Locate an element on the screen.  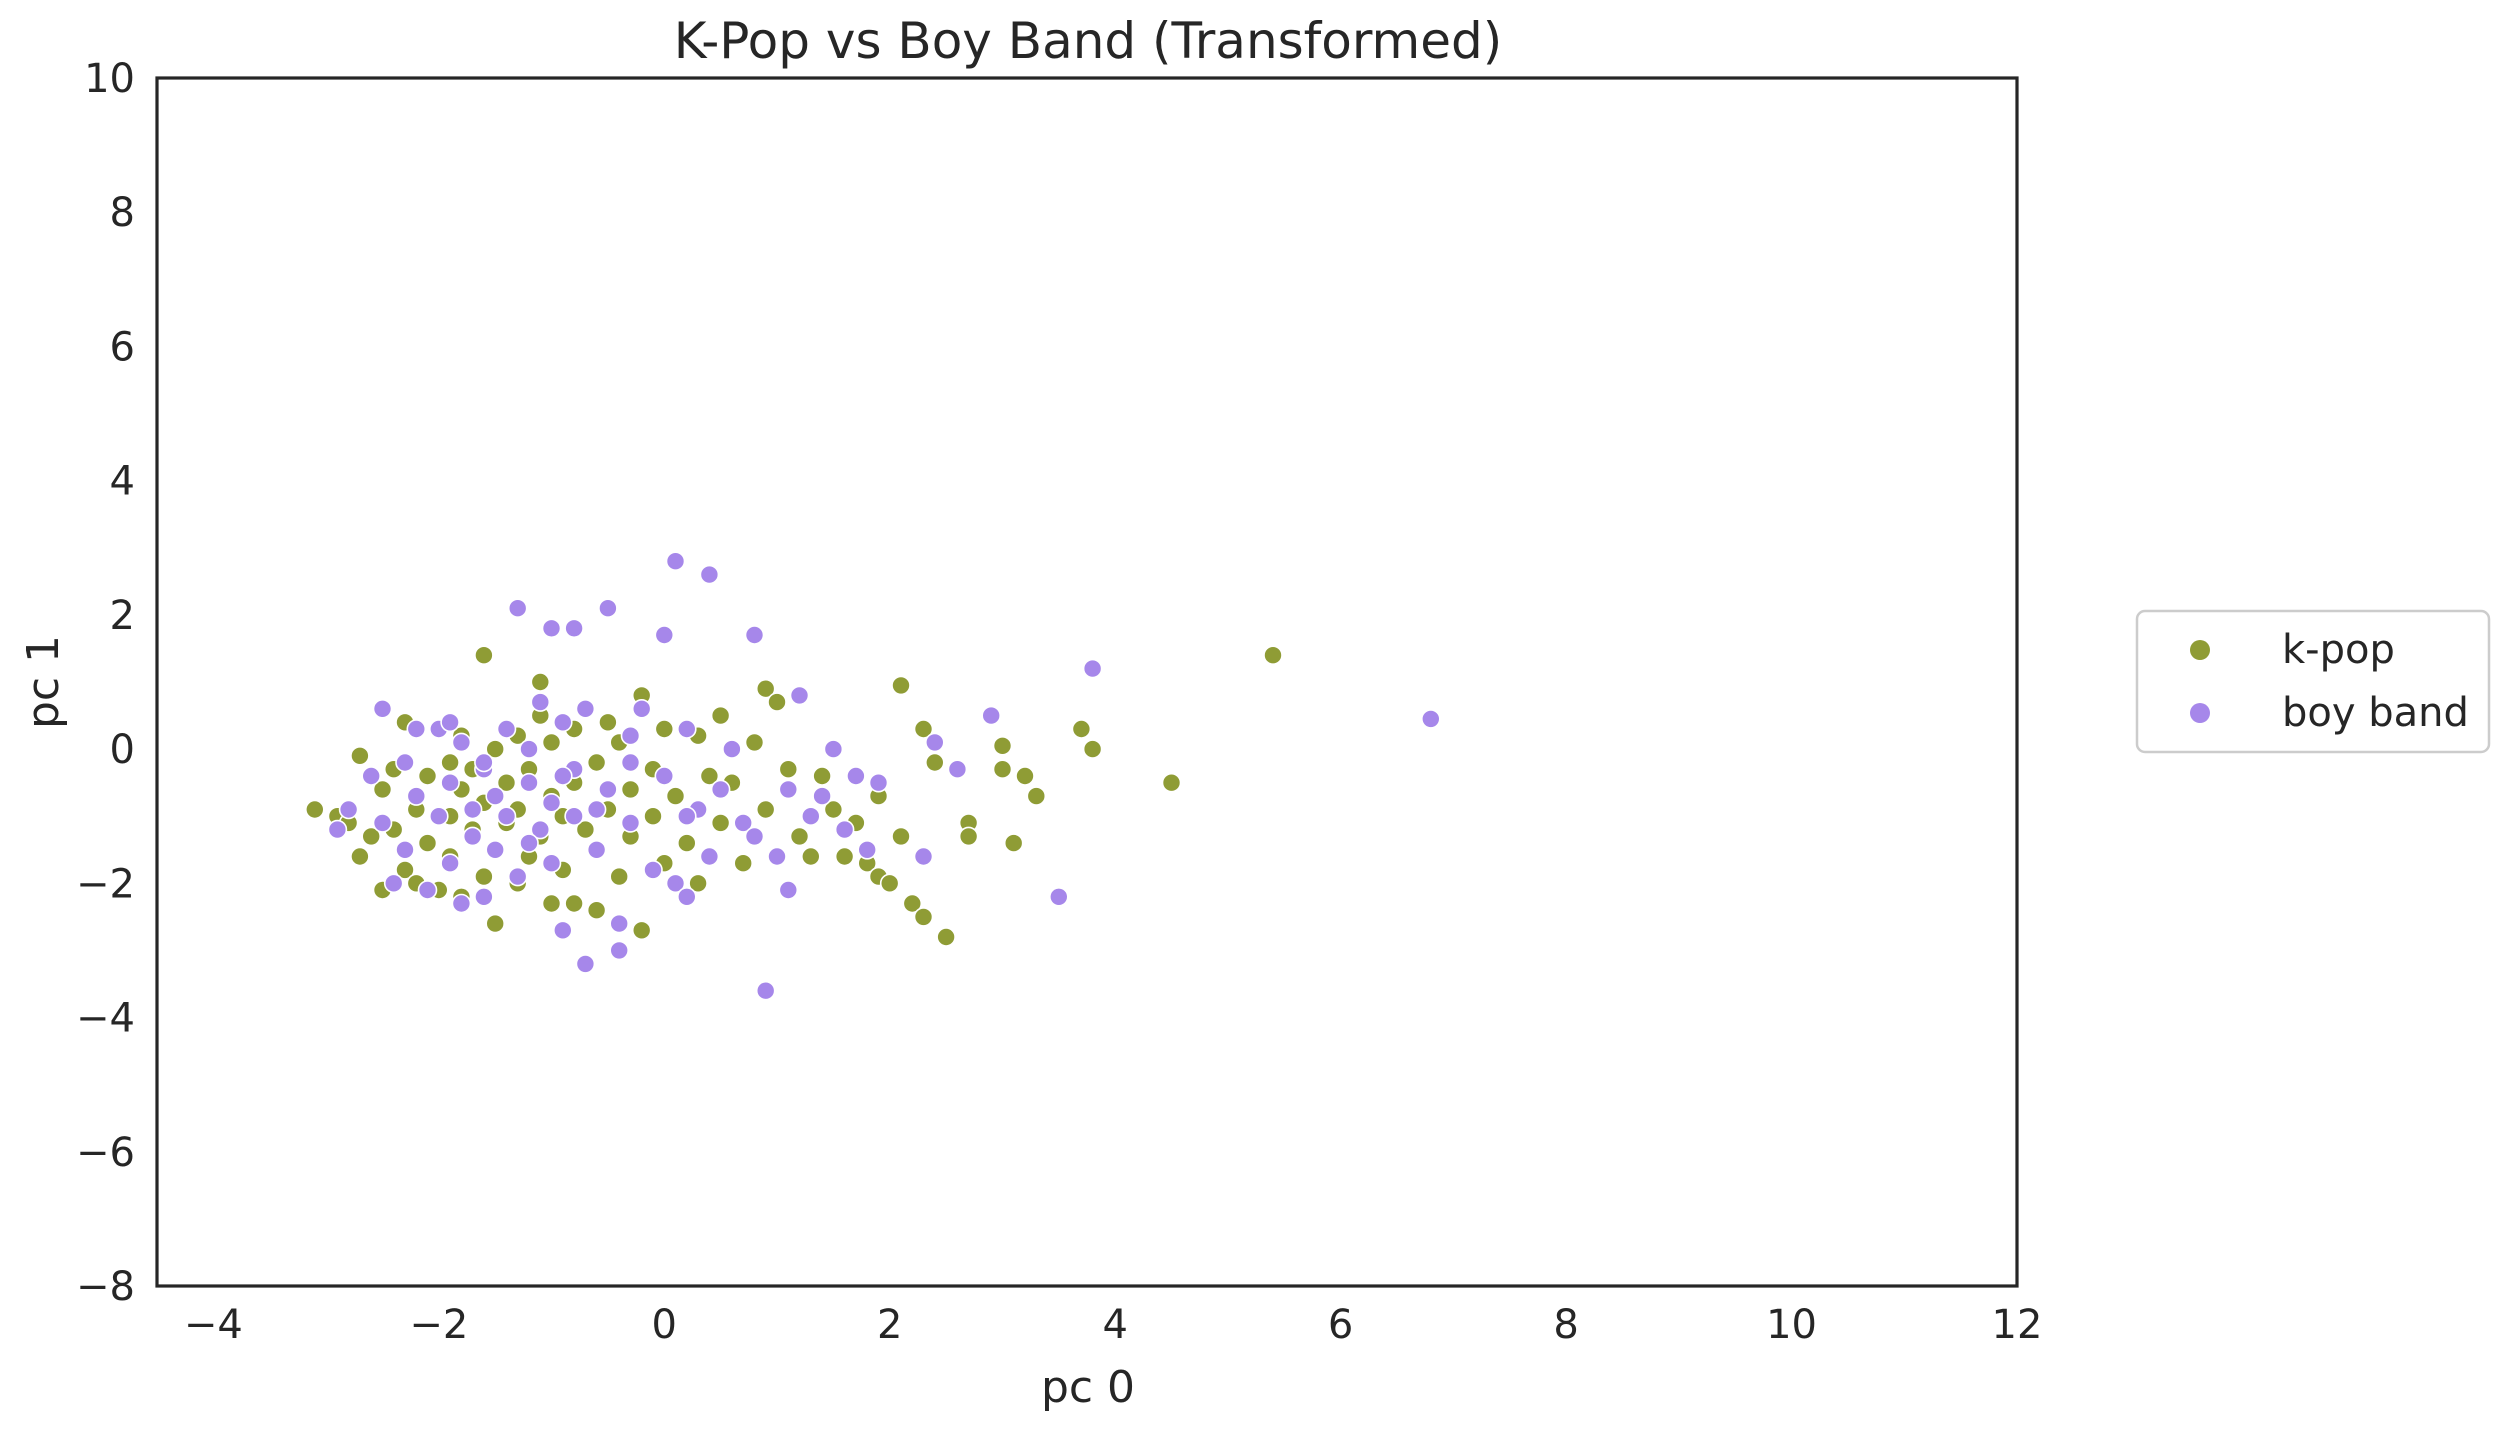
x-tick-label: 4 is located at coordinates (1114, 1325).